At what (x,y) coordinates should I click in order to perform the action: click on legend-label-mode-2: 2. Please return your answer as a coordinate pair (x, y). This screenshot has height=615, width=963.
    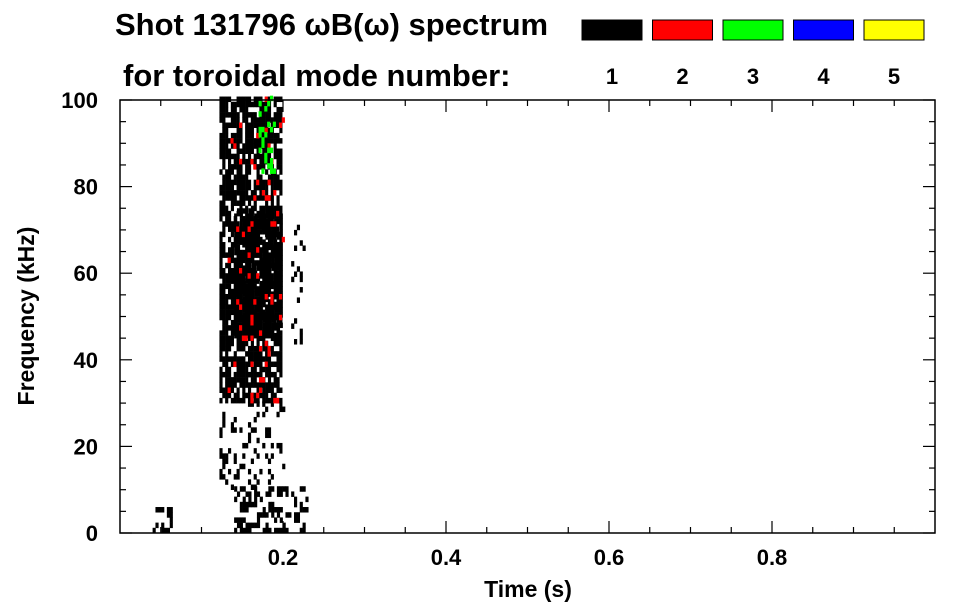
    Looking at the image, I should click on (682, 76).